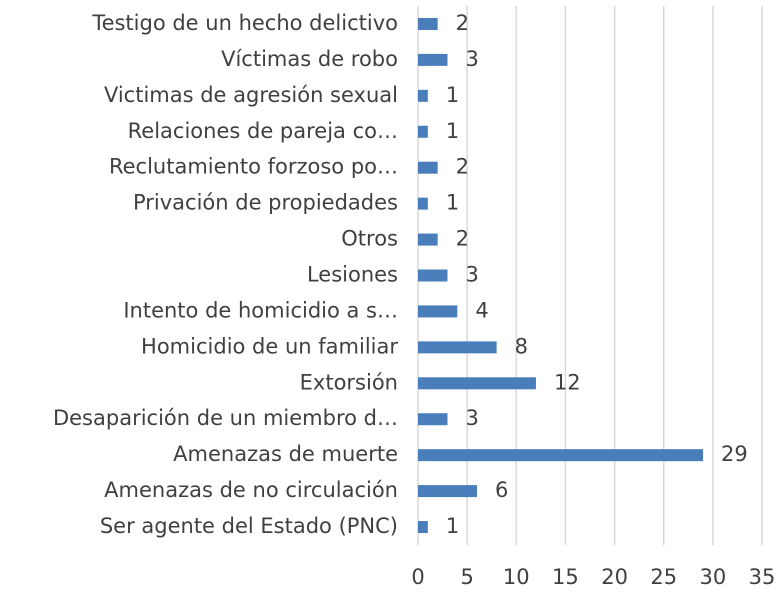 The height and width of the screenshot is (593, 781). I want to click on y-tick-label: Lesiones, so click(352, 275).